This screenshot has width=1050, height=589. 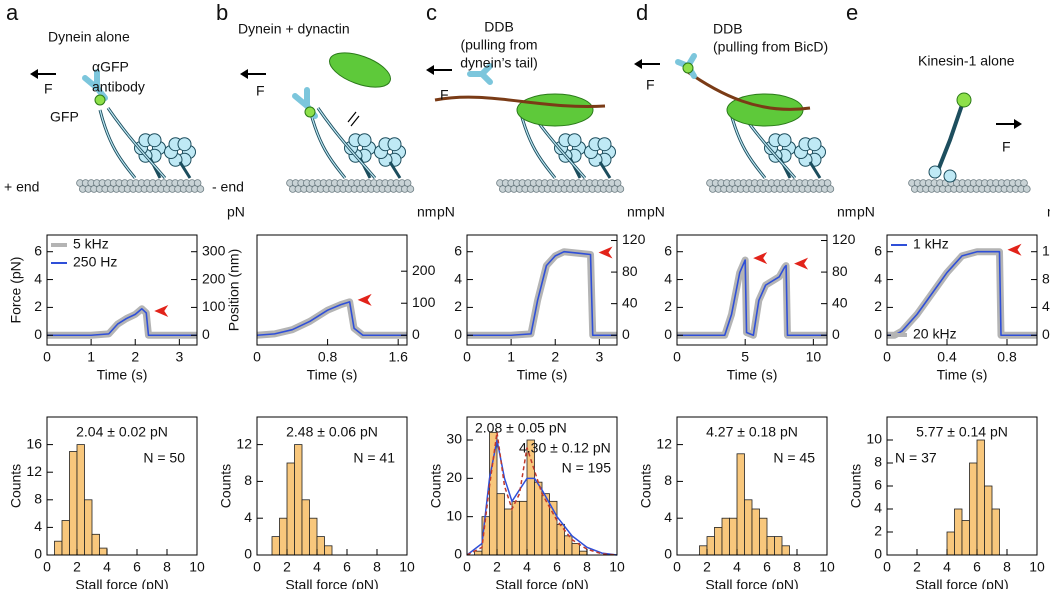 What do you see at coordinates (962, 432) in the screenshot?
I see `annotation: 5.77 ± 0.14 pN` at bounding box center [962, 432].